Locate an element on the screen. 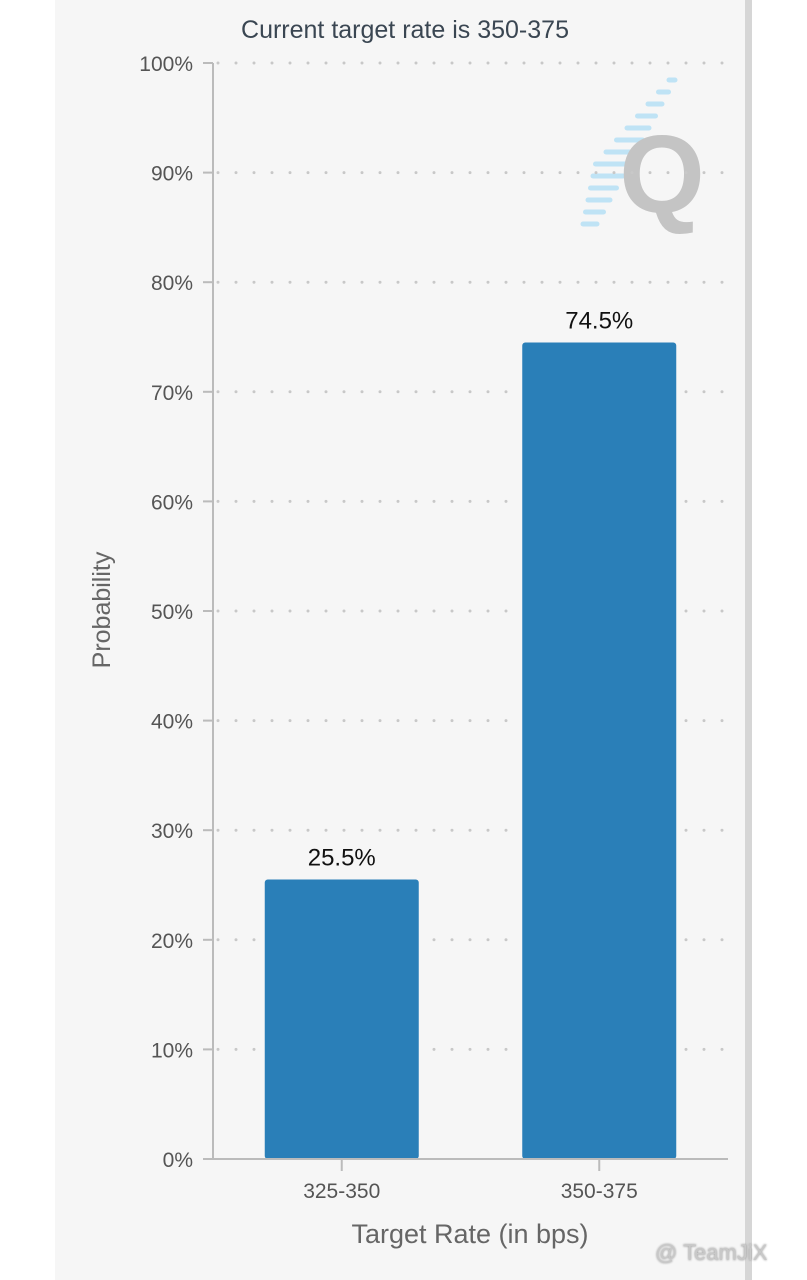 This screenshot has height=1280, width=807. data-label: 25.5% is located at coordinates (342, 858).